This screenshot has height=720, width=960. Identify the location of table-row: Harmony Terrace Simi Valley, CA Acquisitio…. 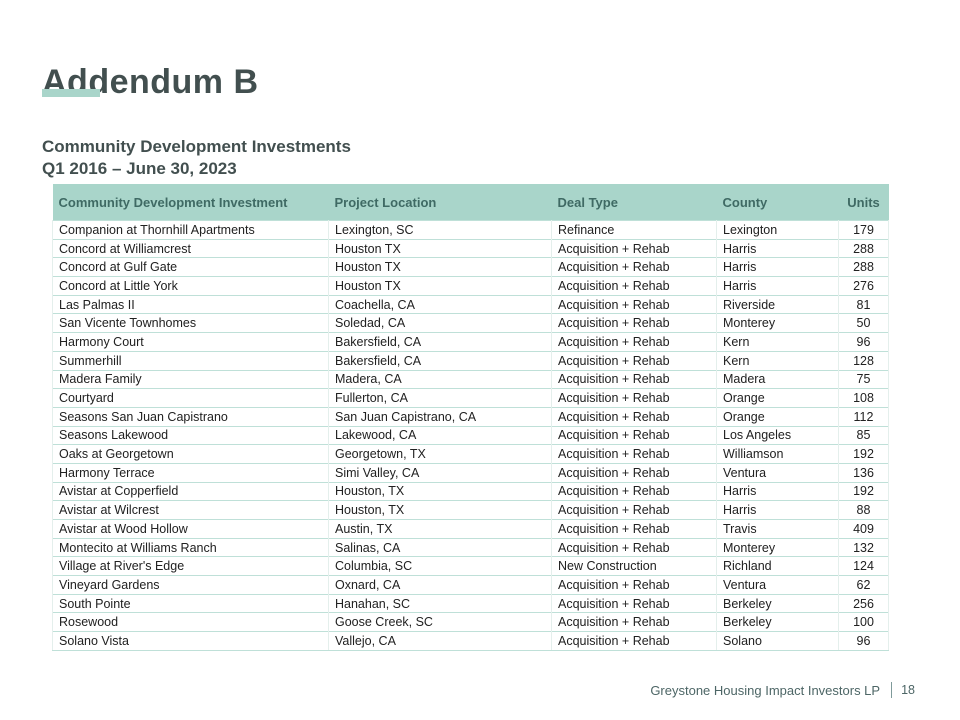
(470, 472).